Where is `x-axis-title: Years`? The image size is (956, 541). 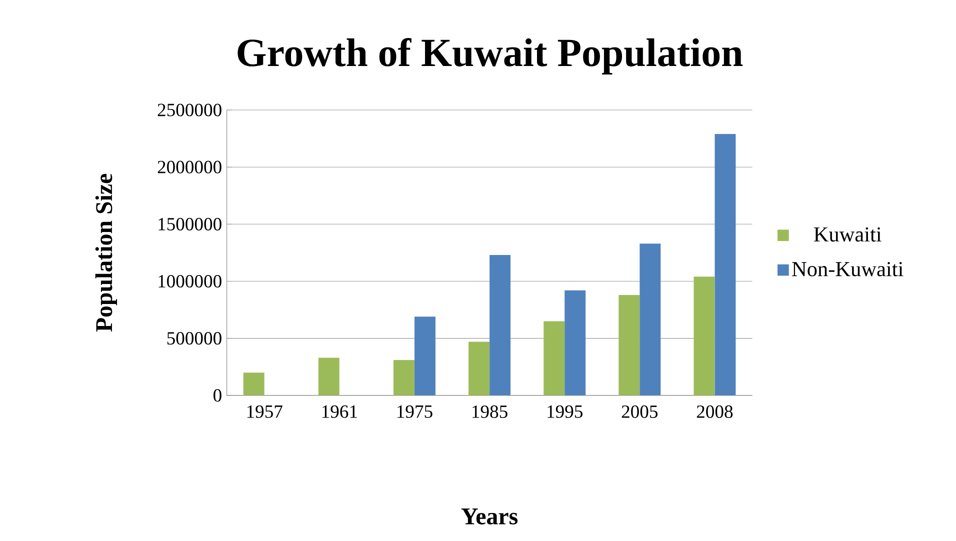
x-axis-title: Years is located at coordinates (489, 516).